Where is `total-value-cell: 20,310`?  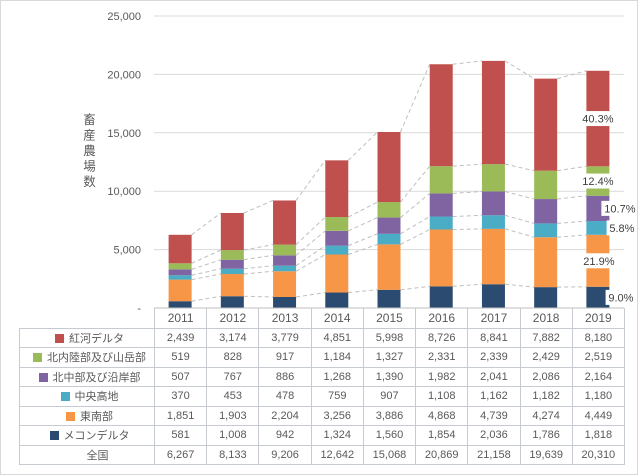 total-value-cell: 20,310 is located at coordinates (598, 454).